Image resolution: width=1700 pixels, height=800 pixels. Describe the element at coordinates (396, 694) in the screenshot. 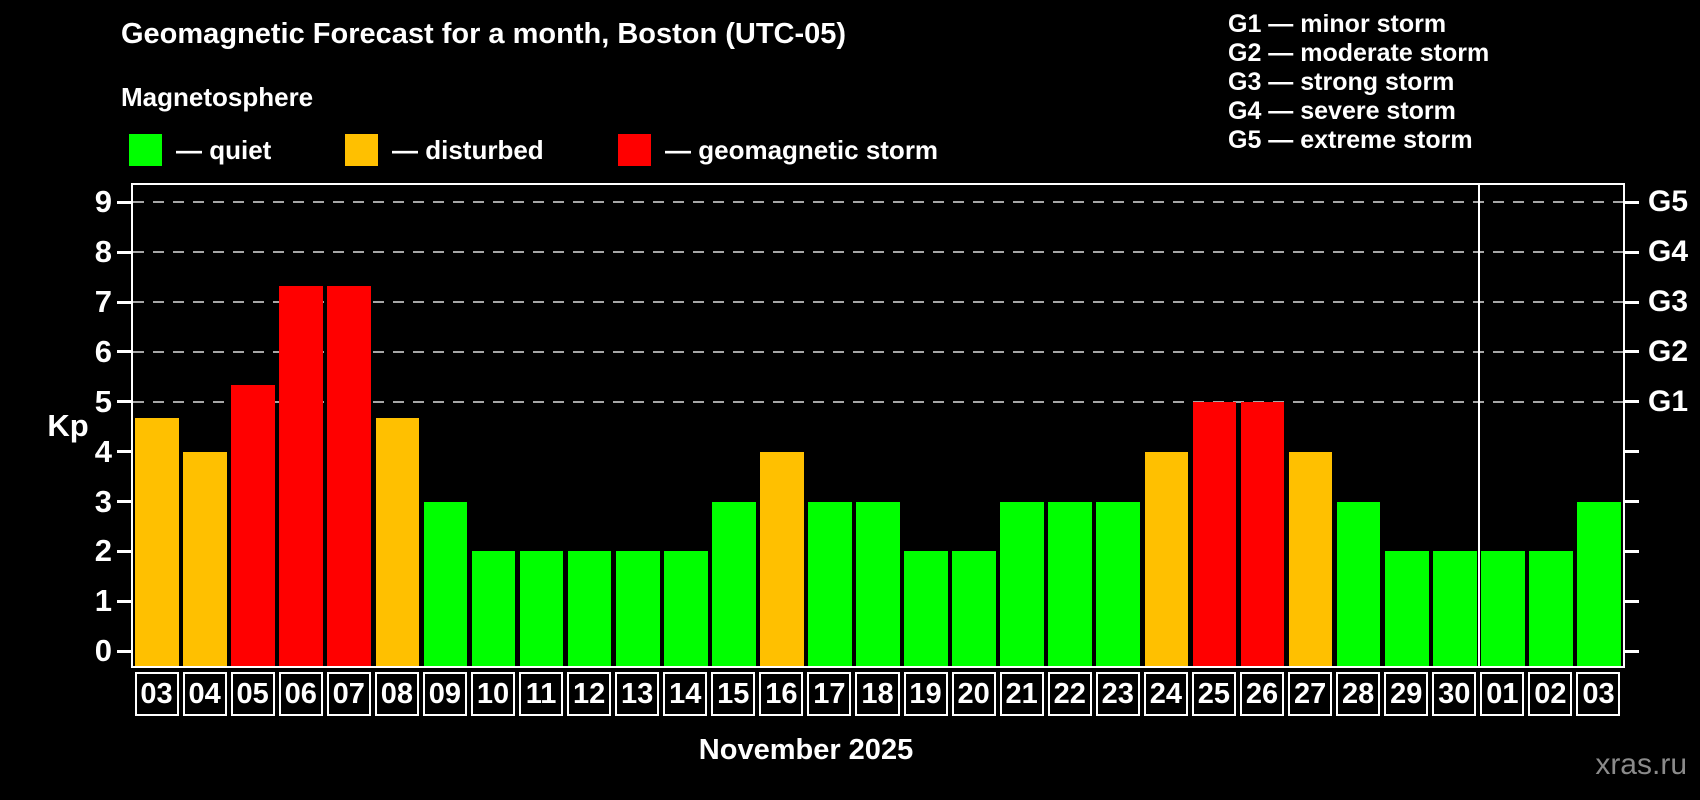

I see `day-label-box: 08` at that location.